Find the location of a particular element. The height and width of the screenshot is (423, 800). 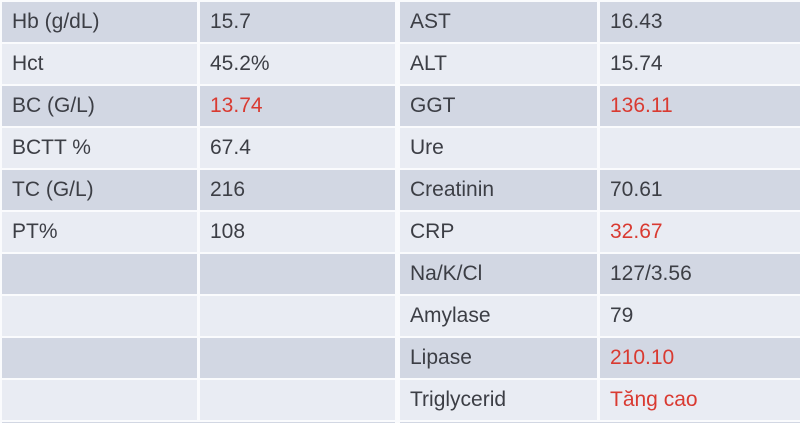

test-value-cell: 15.7 is located at coordinates (297, 22).